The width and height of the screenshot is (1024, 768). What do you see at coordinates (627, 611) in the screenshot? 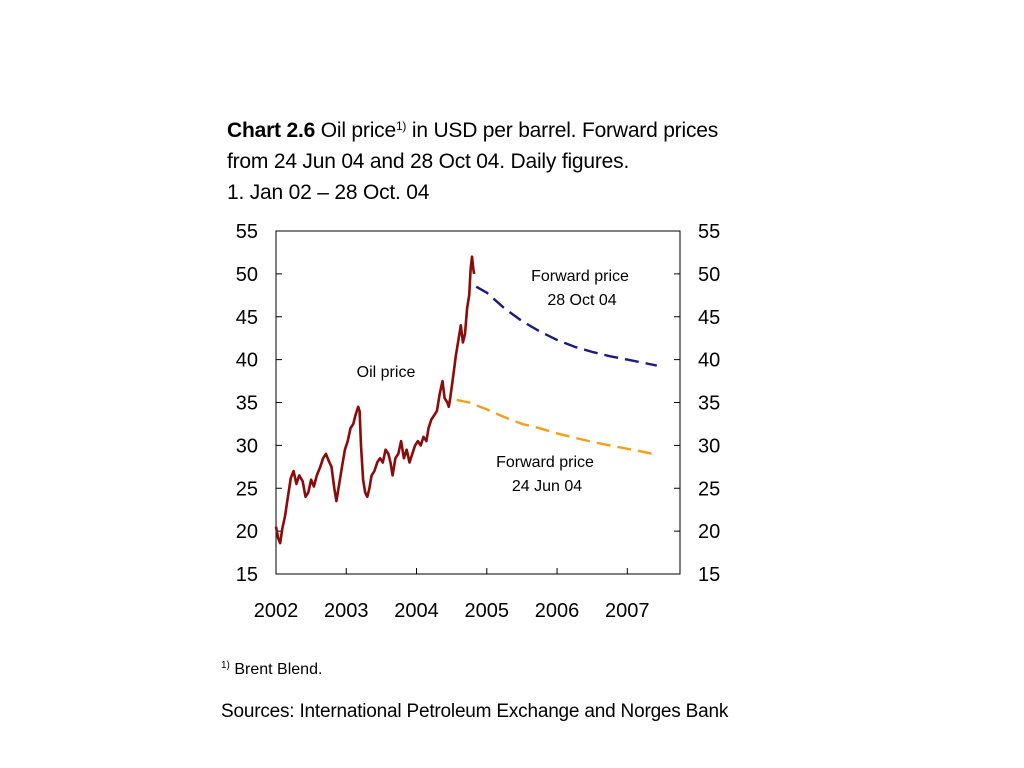
I see `x-tick-label: 2007` at bounding box center [627, 611].